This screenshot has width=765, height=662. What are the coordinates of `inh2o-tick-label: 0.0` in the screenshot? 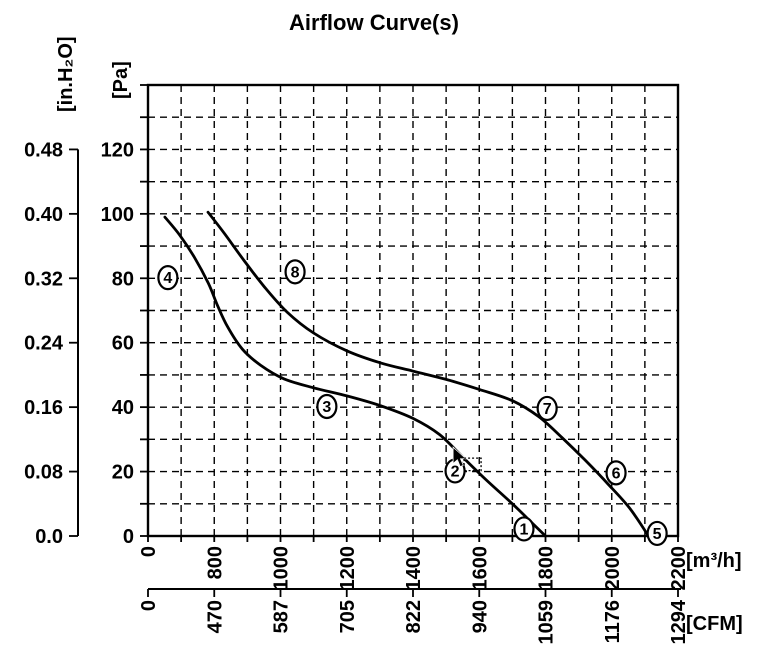 It's located at (49, 537).